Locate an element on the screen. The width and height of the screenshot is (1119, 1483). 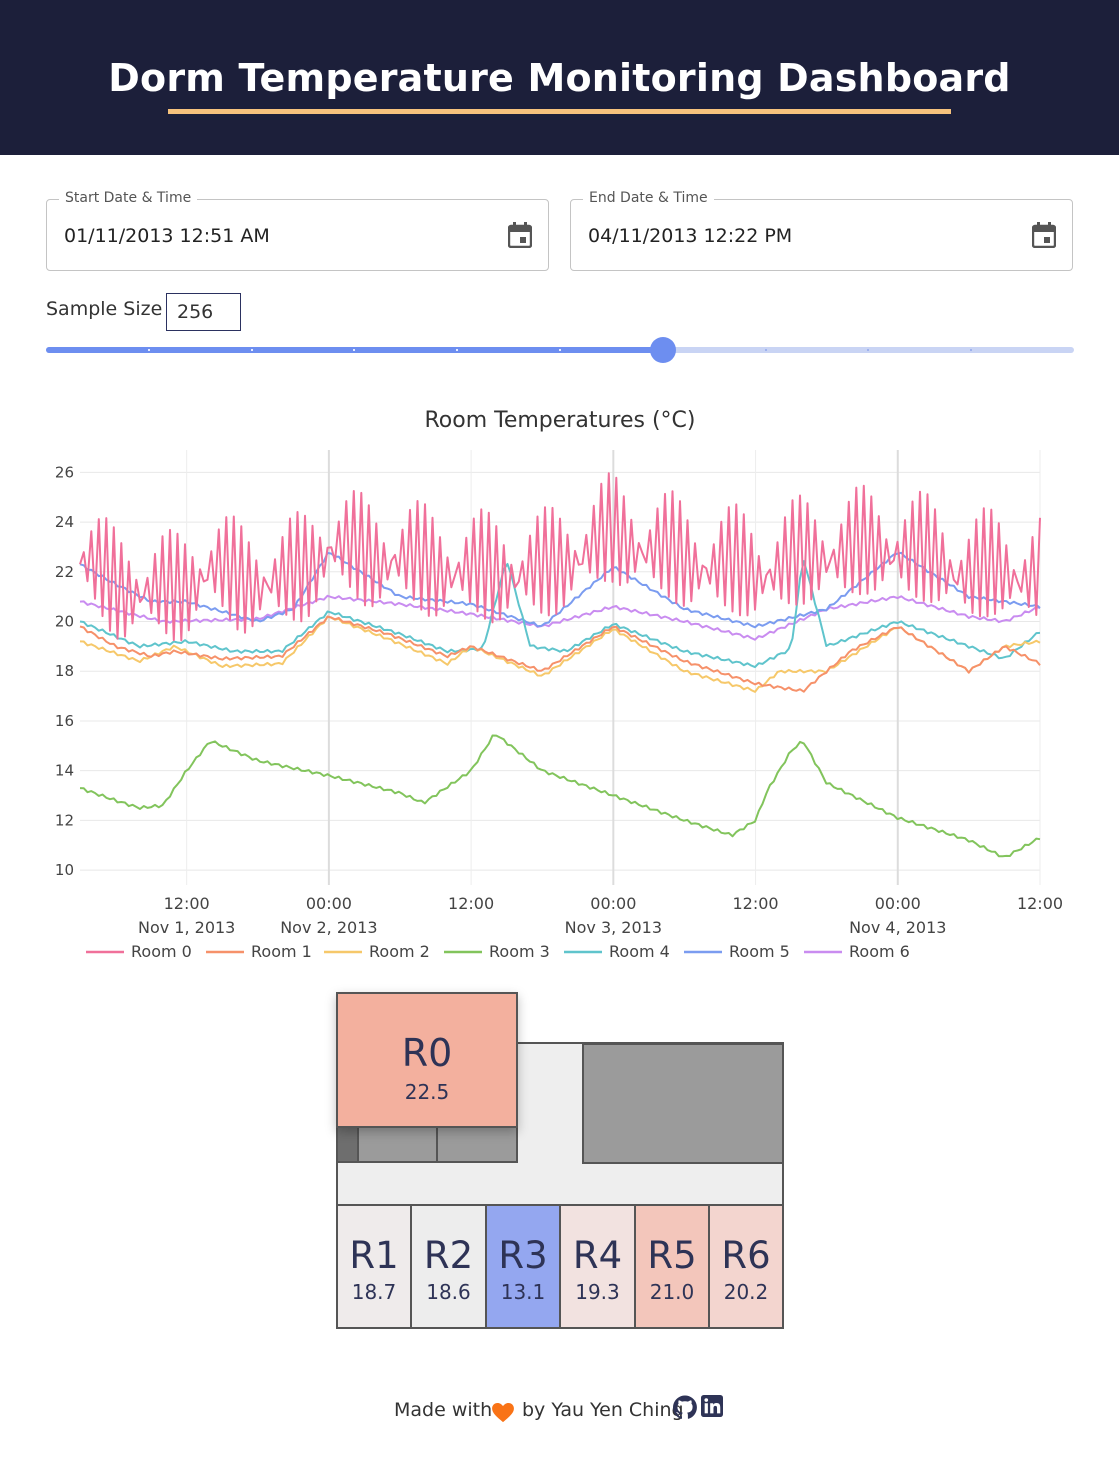
legend-label: Room 3 is located at coordinates (519, 951).